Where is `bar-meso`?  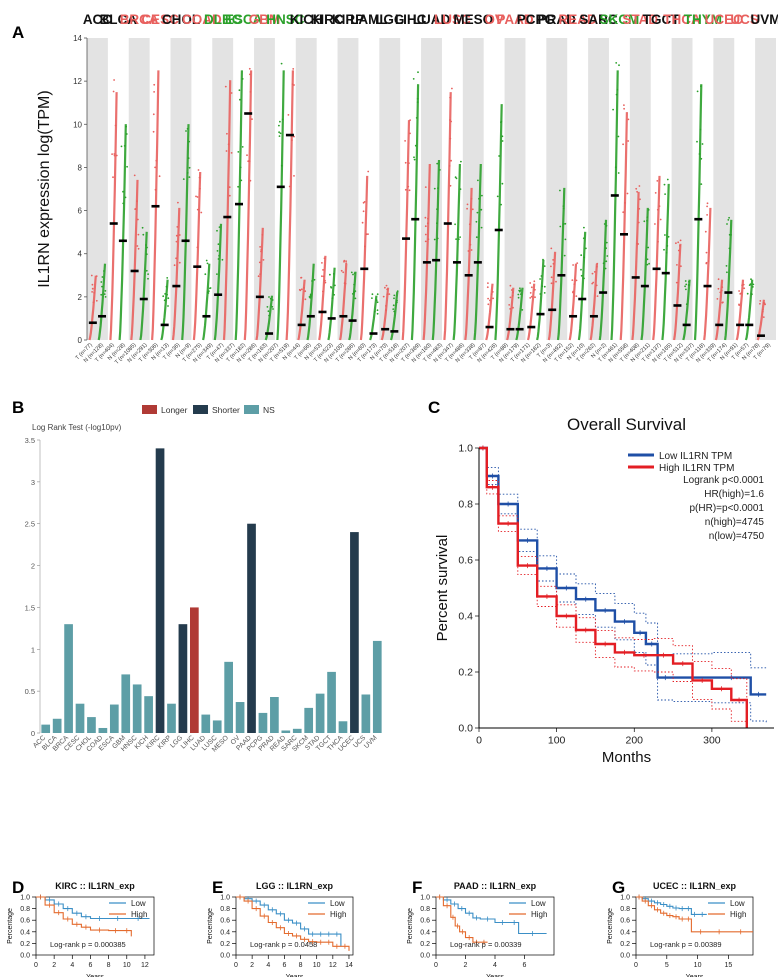 bar-meso is located at coordinates (228, 697).